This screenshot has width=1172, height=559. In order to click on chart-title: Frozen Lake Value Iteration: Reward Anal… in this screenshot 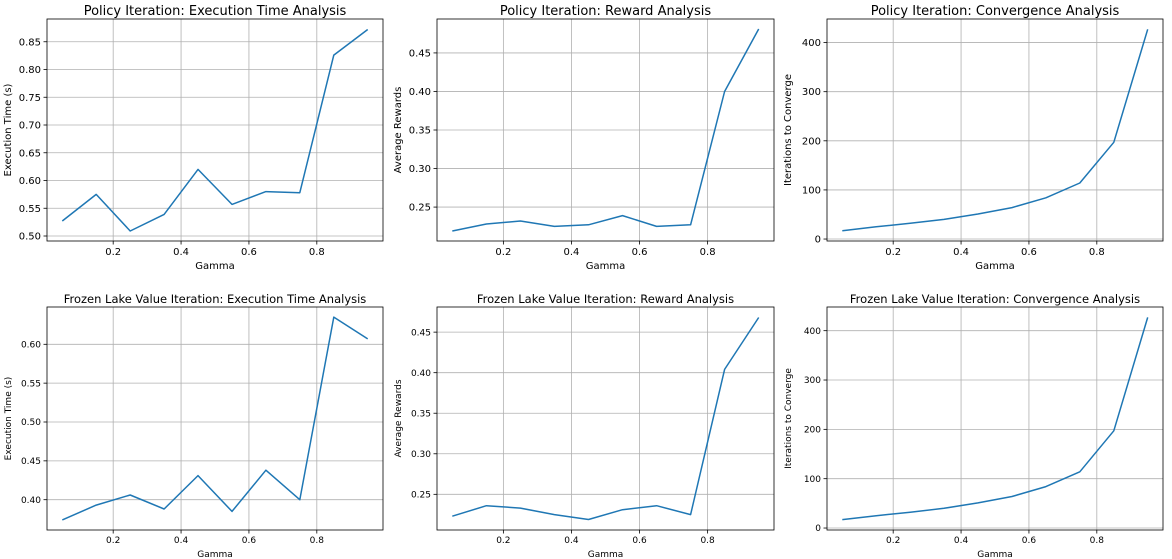, I will do `click(605, 299)`.